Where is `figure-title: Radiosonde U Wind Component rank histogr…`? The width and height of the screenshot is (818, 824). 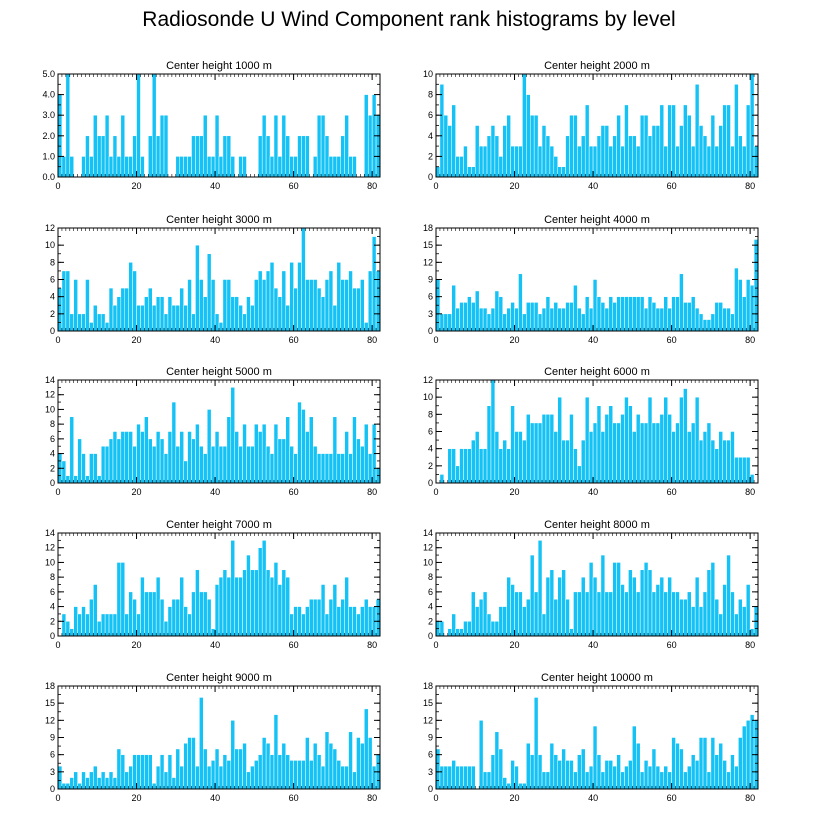 figure-title: Radiosonde U Wind Component rank histogr… is located at coordinates (409, 19).